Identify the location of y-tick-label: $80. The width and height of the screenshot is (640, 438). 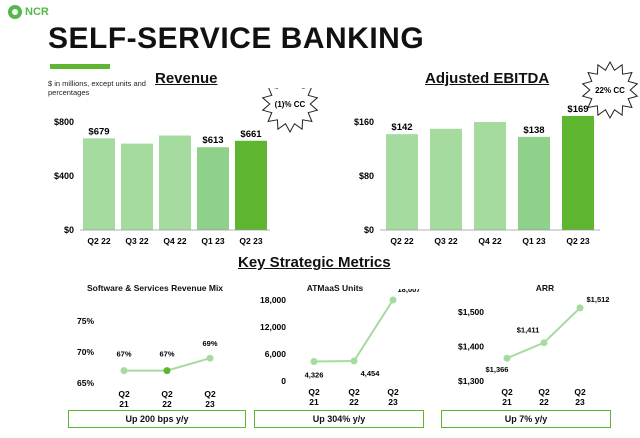
(366, 176).